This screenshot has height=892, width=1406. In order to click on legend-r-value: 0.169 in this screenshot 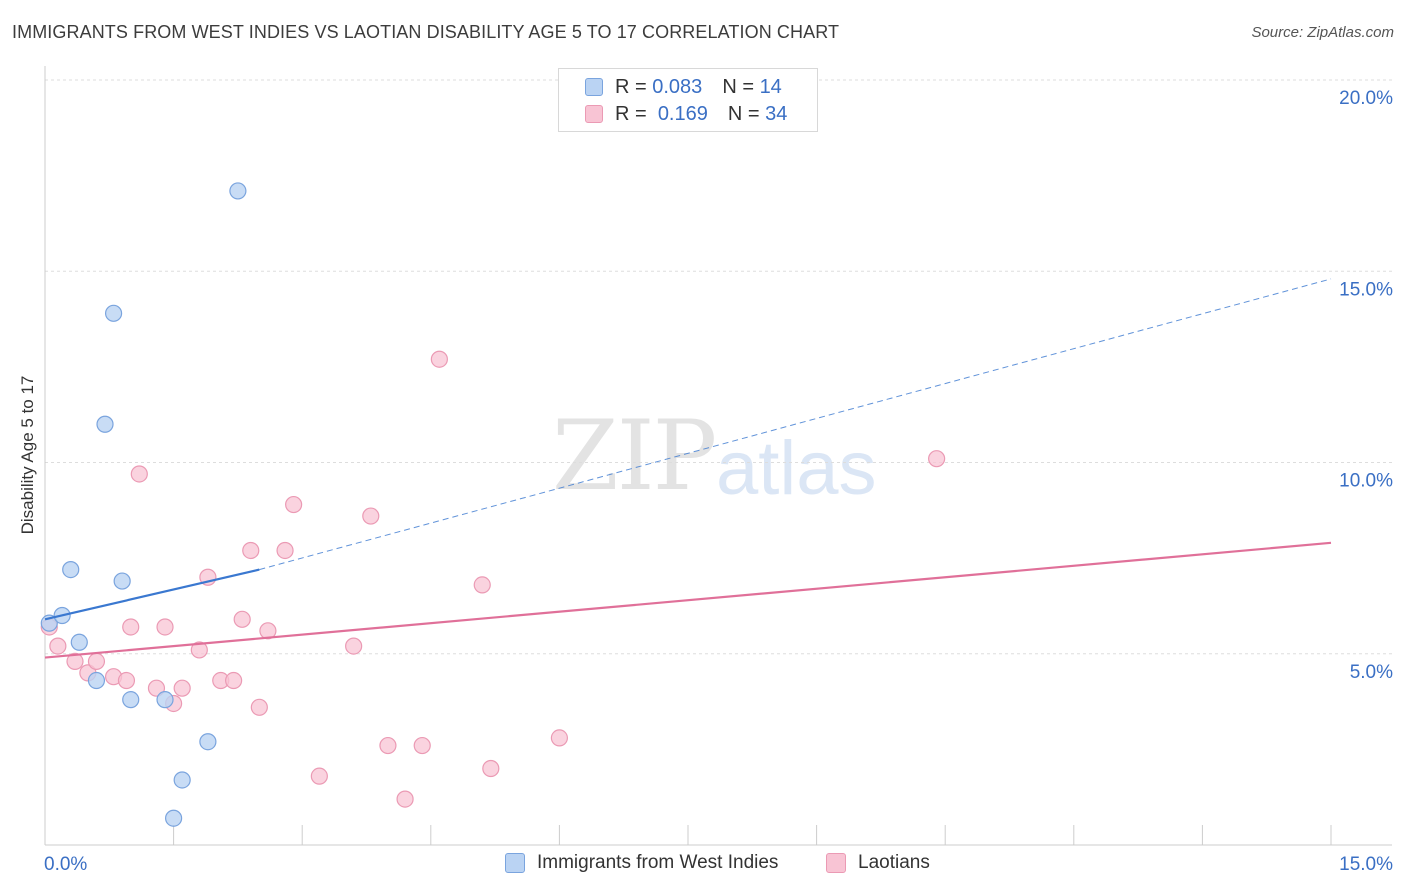, I will do `click(682, 113)`.